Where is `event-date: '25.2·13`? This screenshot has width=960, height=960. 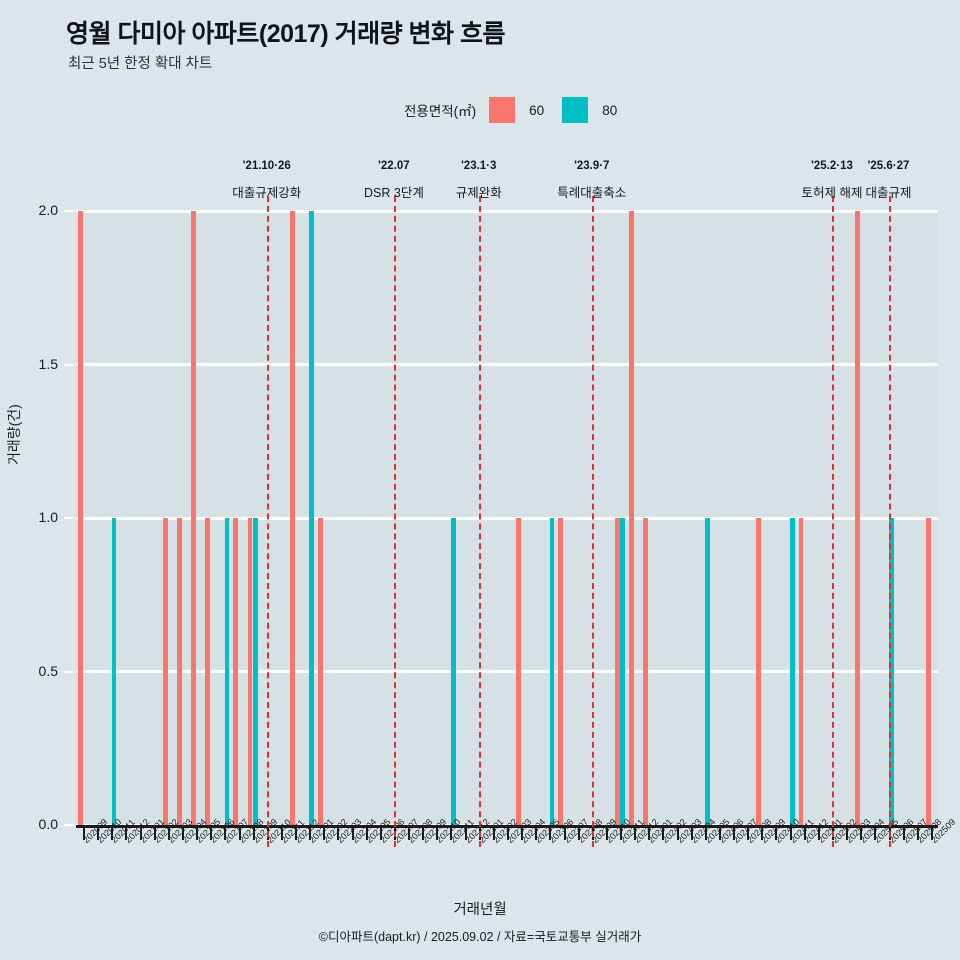 event-date: '25.2·13 is located at coordinates (832, 166).